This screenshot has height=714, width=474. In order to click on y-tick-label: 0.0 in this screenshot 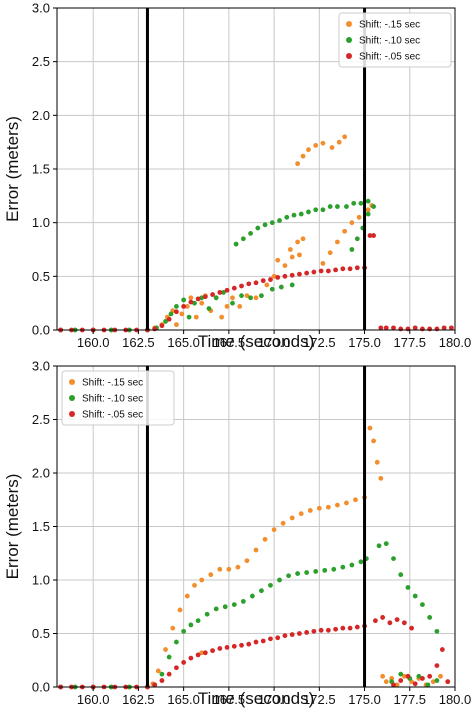, I will do `click(41, 687)`.